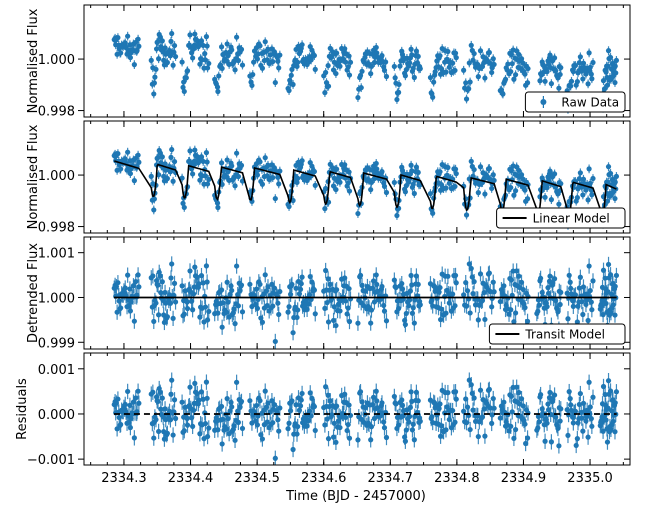 The image size is (647, 506). Describe the element at coordinates (324, 478) in the screenshot. I see `x-tick-label: 2334.6` at that location.